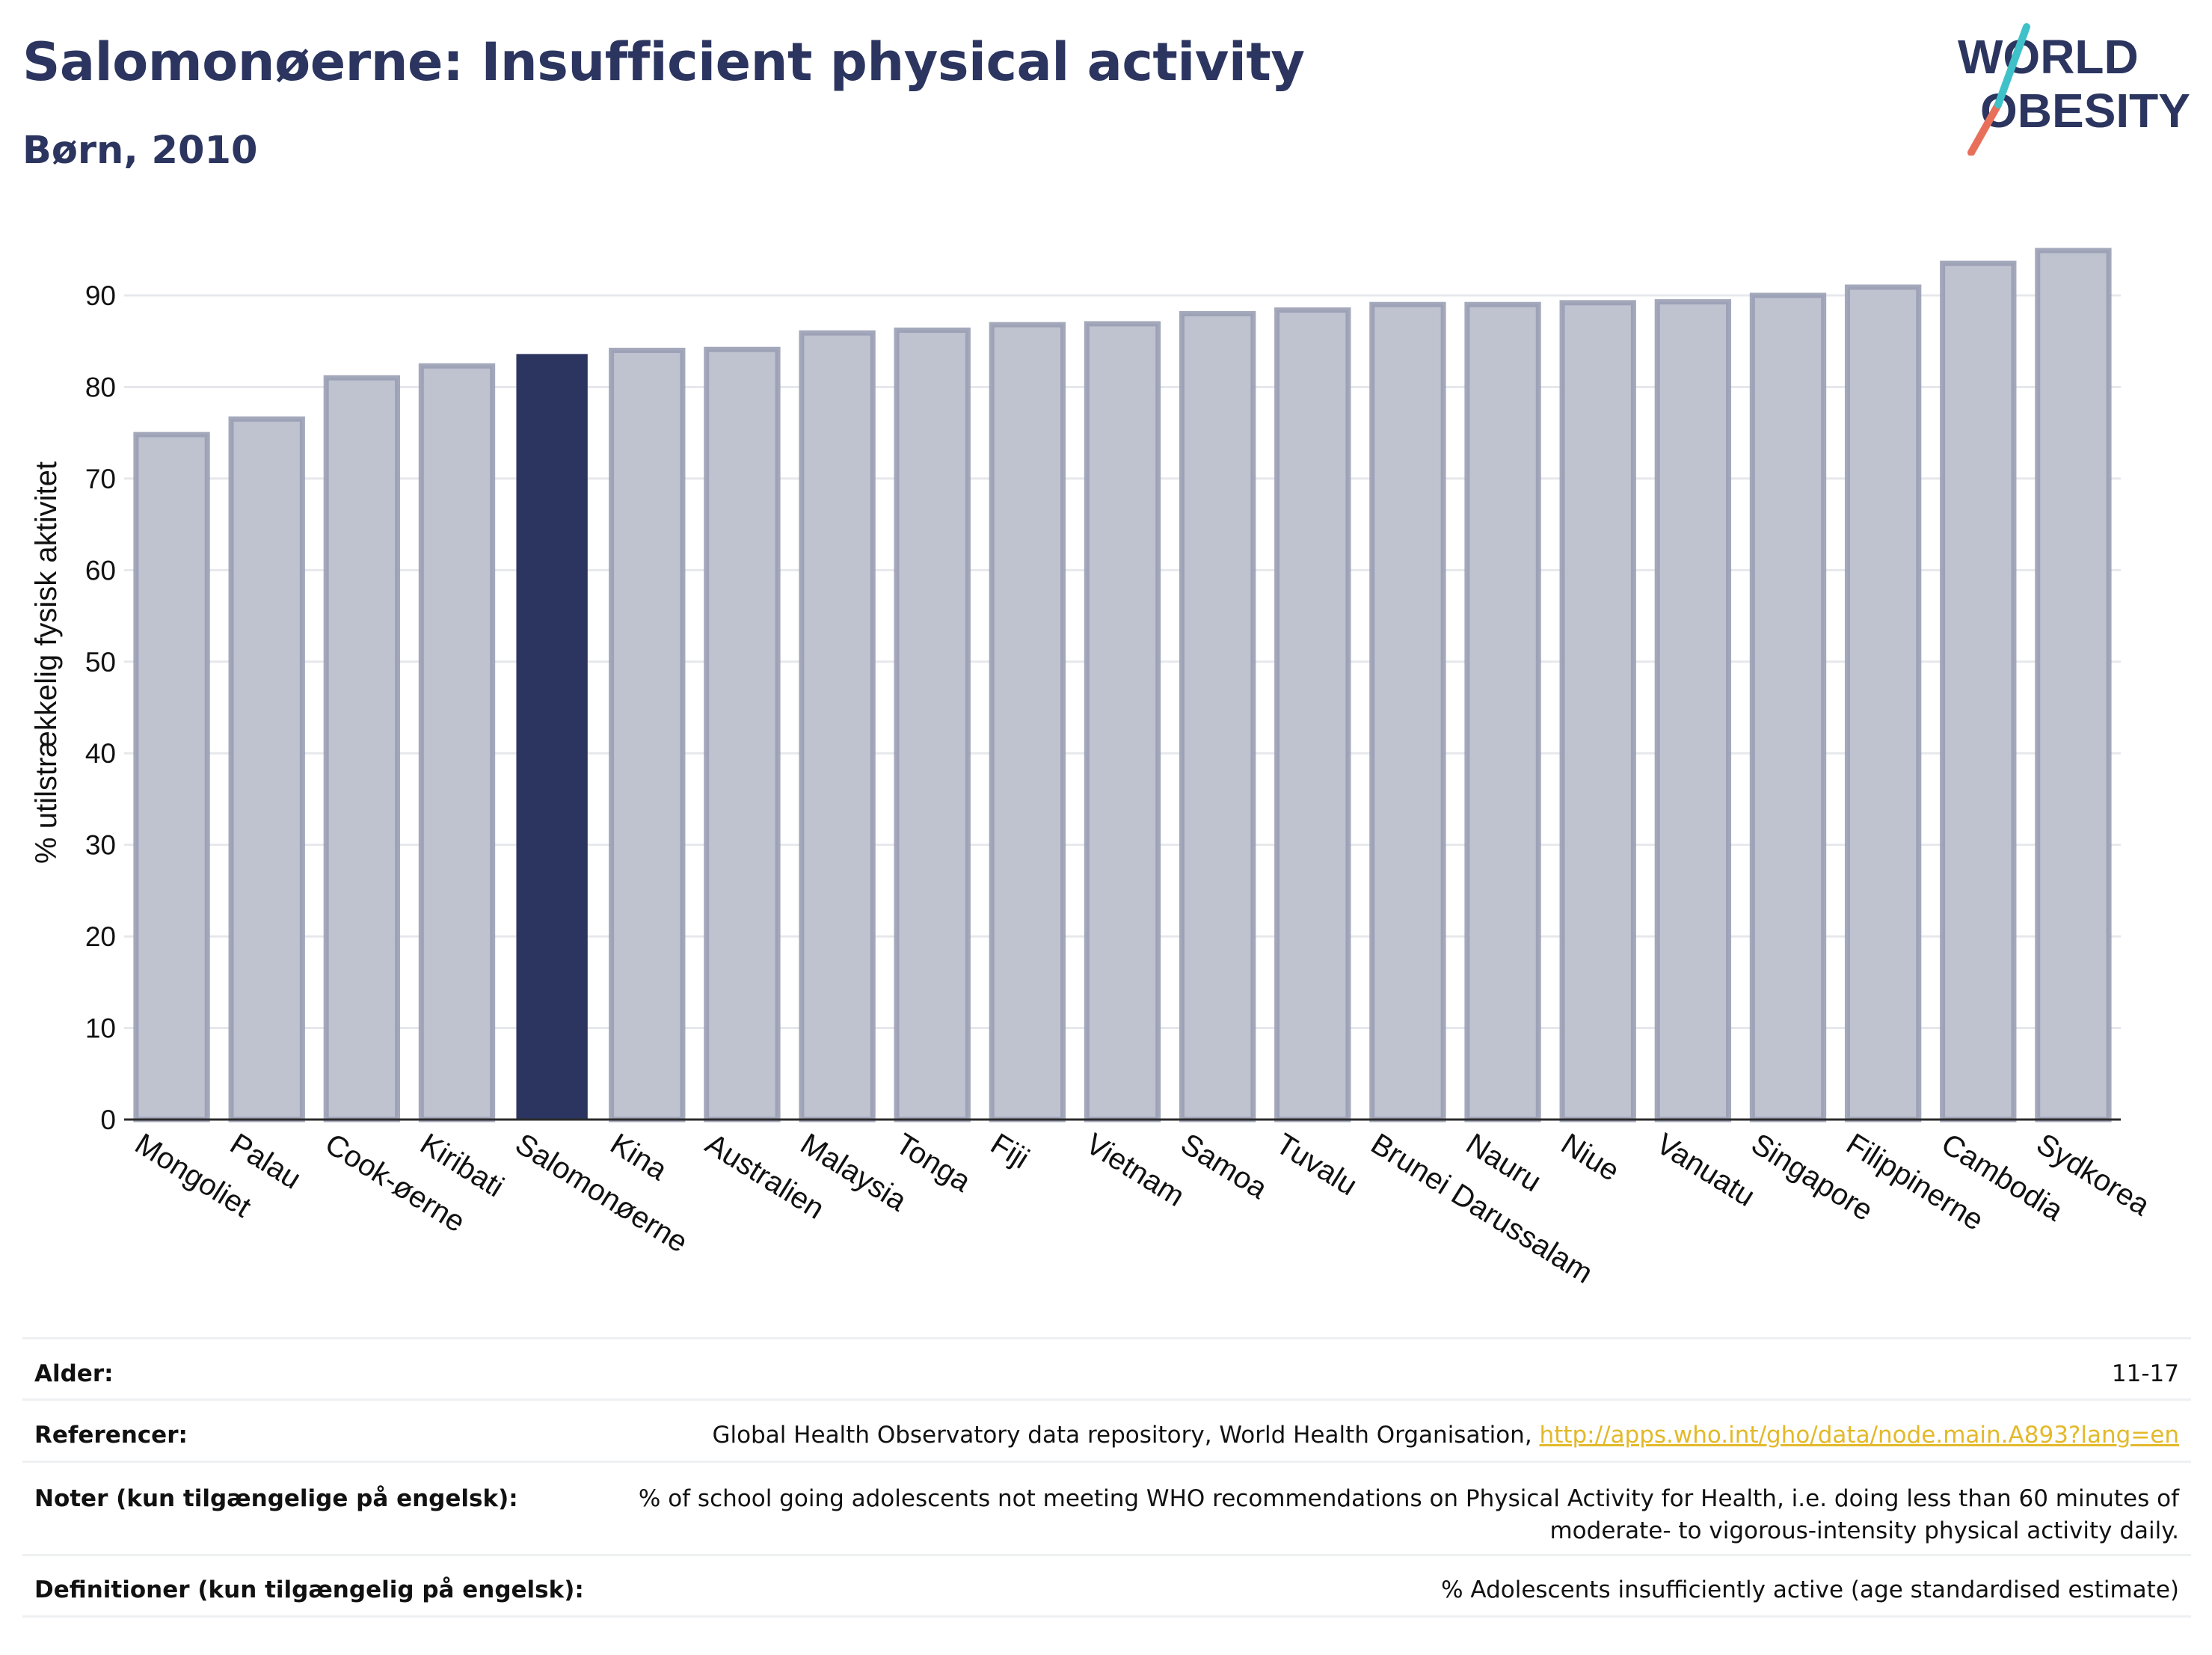 The image size is (2212, 1655). I want to click on y-axis-label: % utilstrækkelig fysisk aktivitet, so click(46, 662).